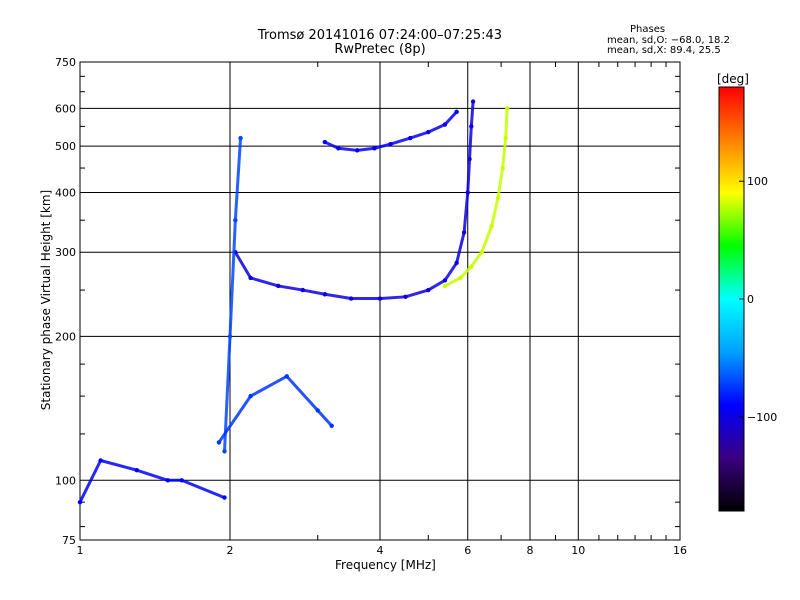  Describe the element at coordinates (65, 146) in the screenshot. I see `y-tick-label: 500` at that location.